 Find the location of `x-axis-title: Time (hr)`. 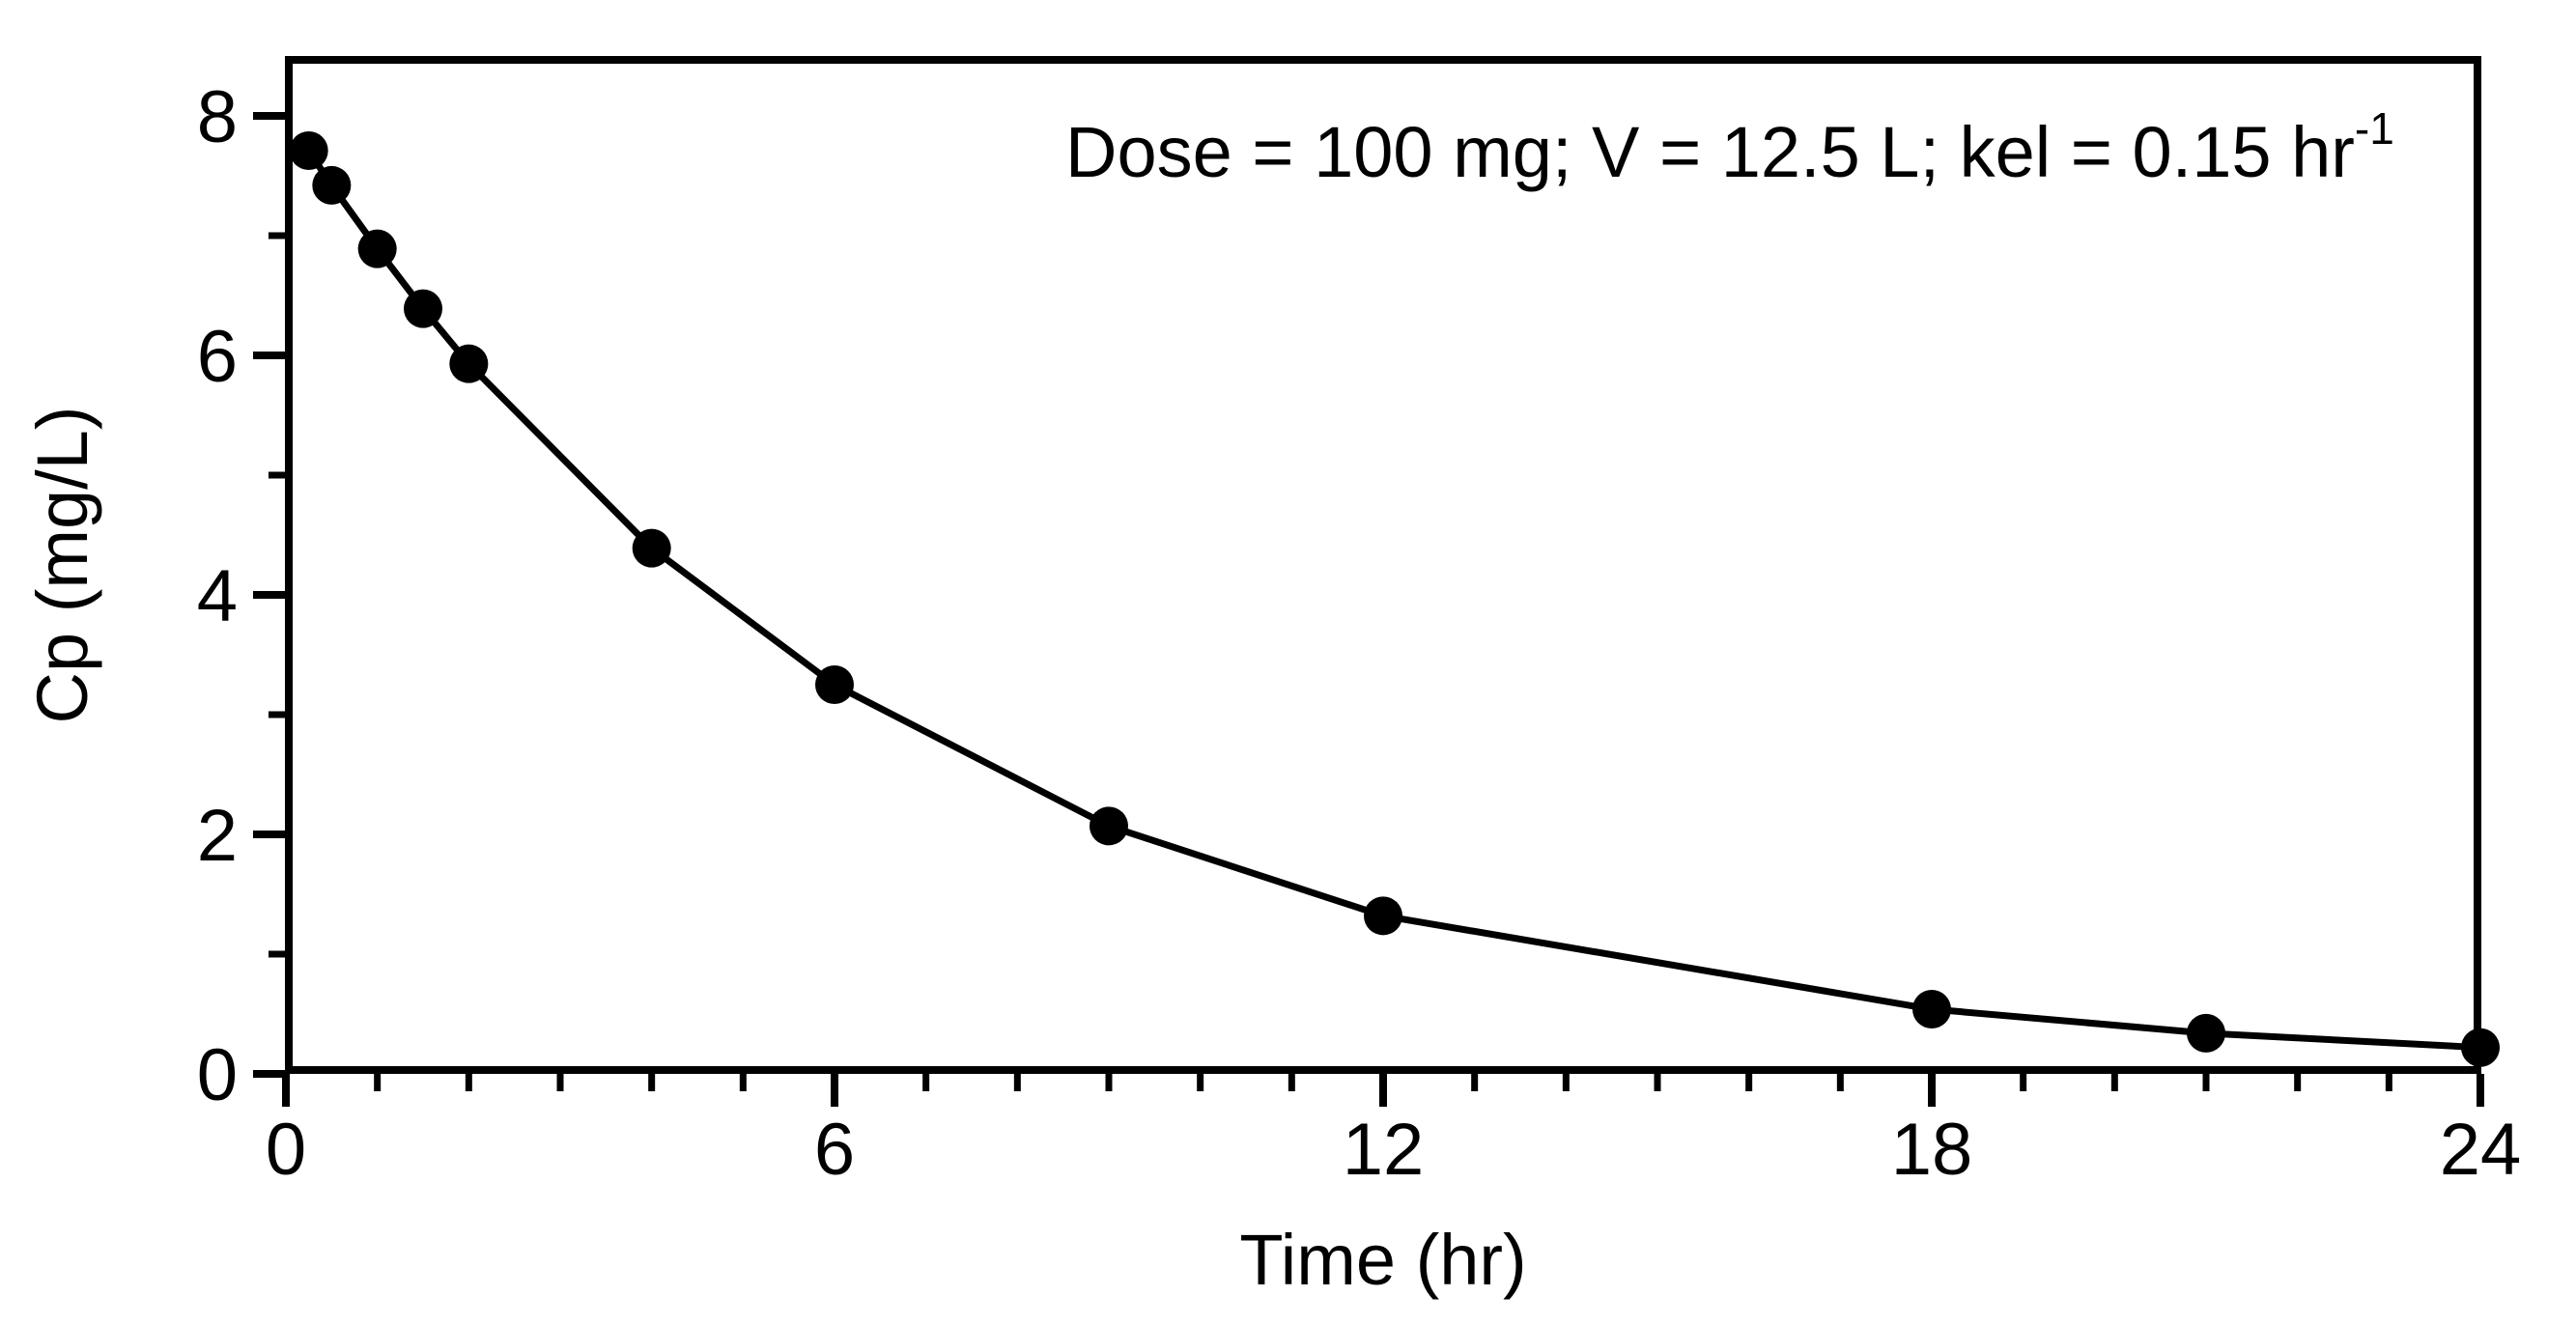

x-axis-title: Time (hr) is located at coordinates (1382, 1260).